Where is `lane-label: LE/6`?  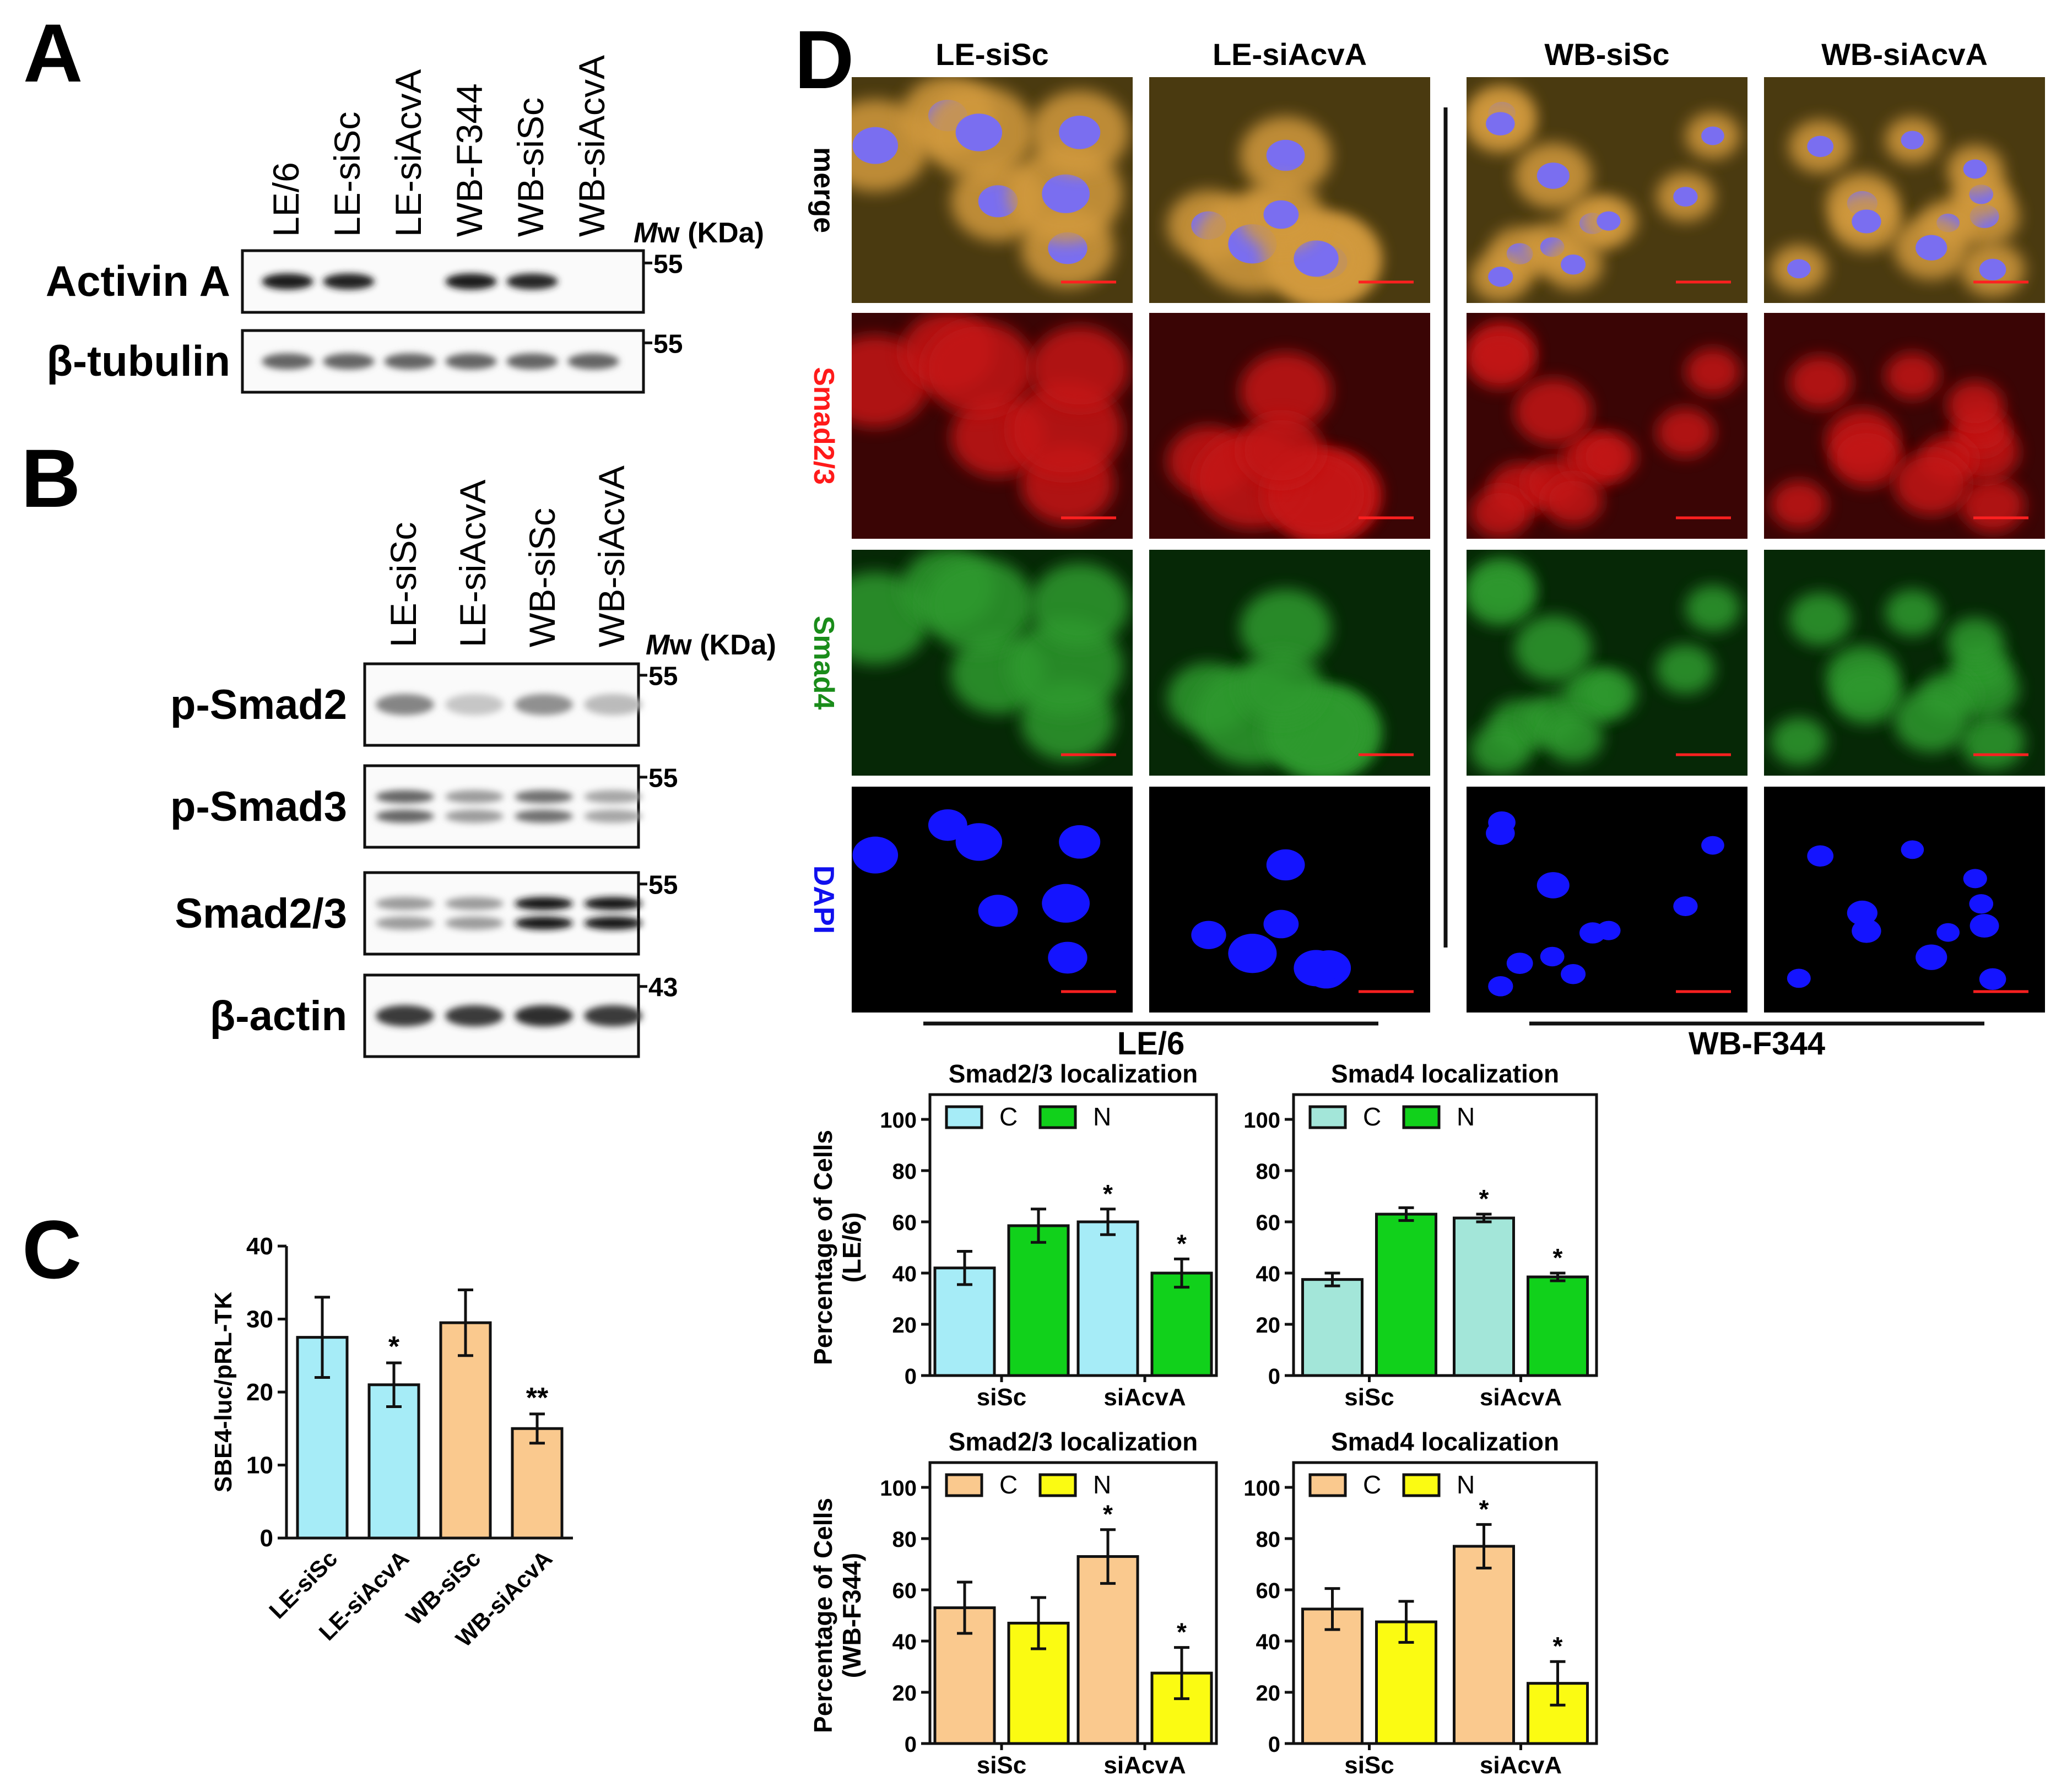 lane-label: LE/6 is located at coordinates (286, 199).